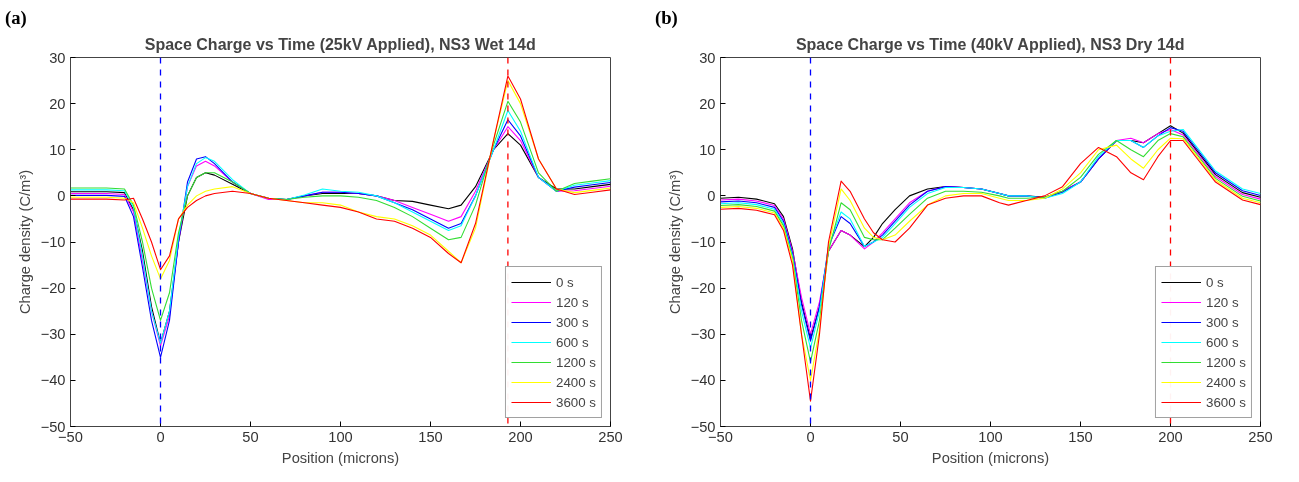 The height and width of the screenshot is (482, 1299). Describe the element at coordinates (990, 44) in the screenshot. I see `chart-title: Space Charge vs Time (40kV Applied), NS3 Dry 14d` at that location.